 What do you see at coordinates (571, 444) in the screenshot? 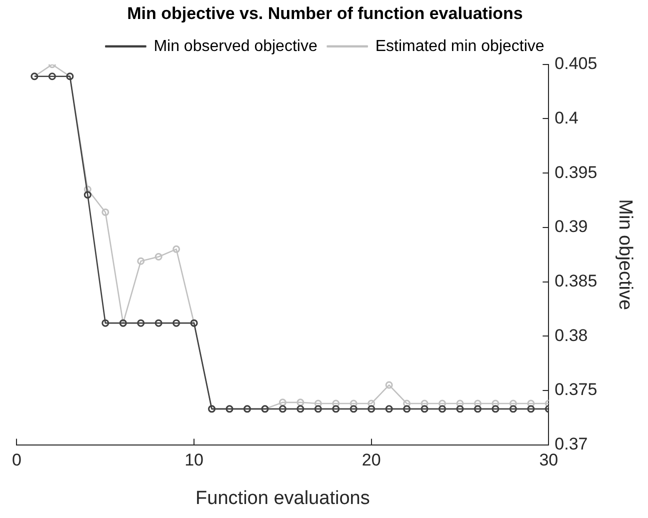
I see `y2-tick-label: 0.37` at bounding box center [571, 444].